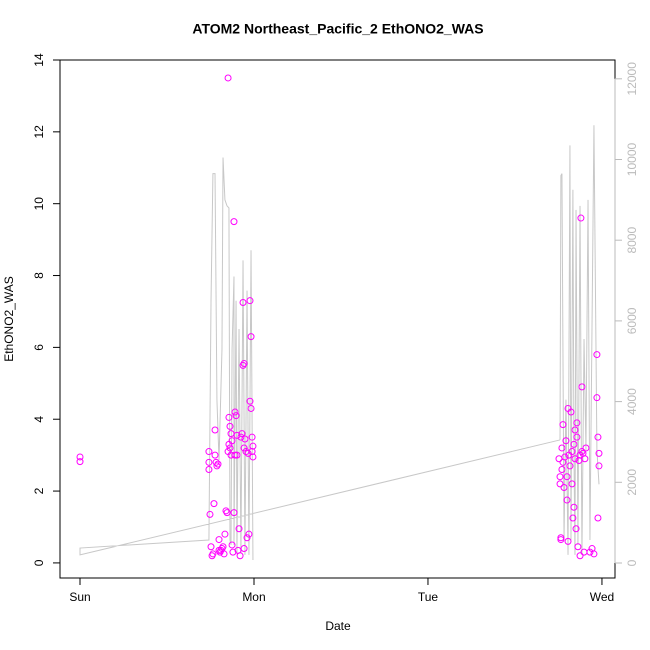 The height and width of the screenshot is (650, 650). Describe the element at coordinates (39, 562) in the screenshot. I see `y-tick-label: 0` at that location.